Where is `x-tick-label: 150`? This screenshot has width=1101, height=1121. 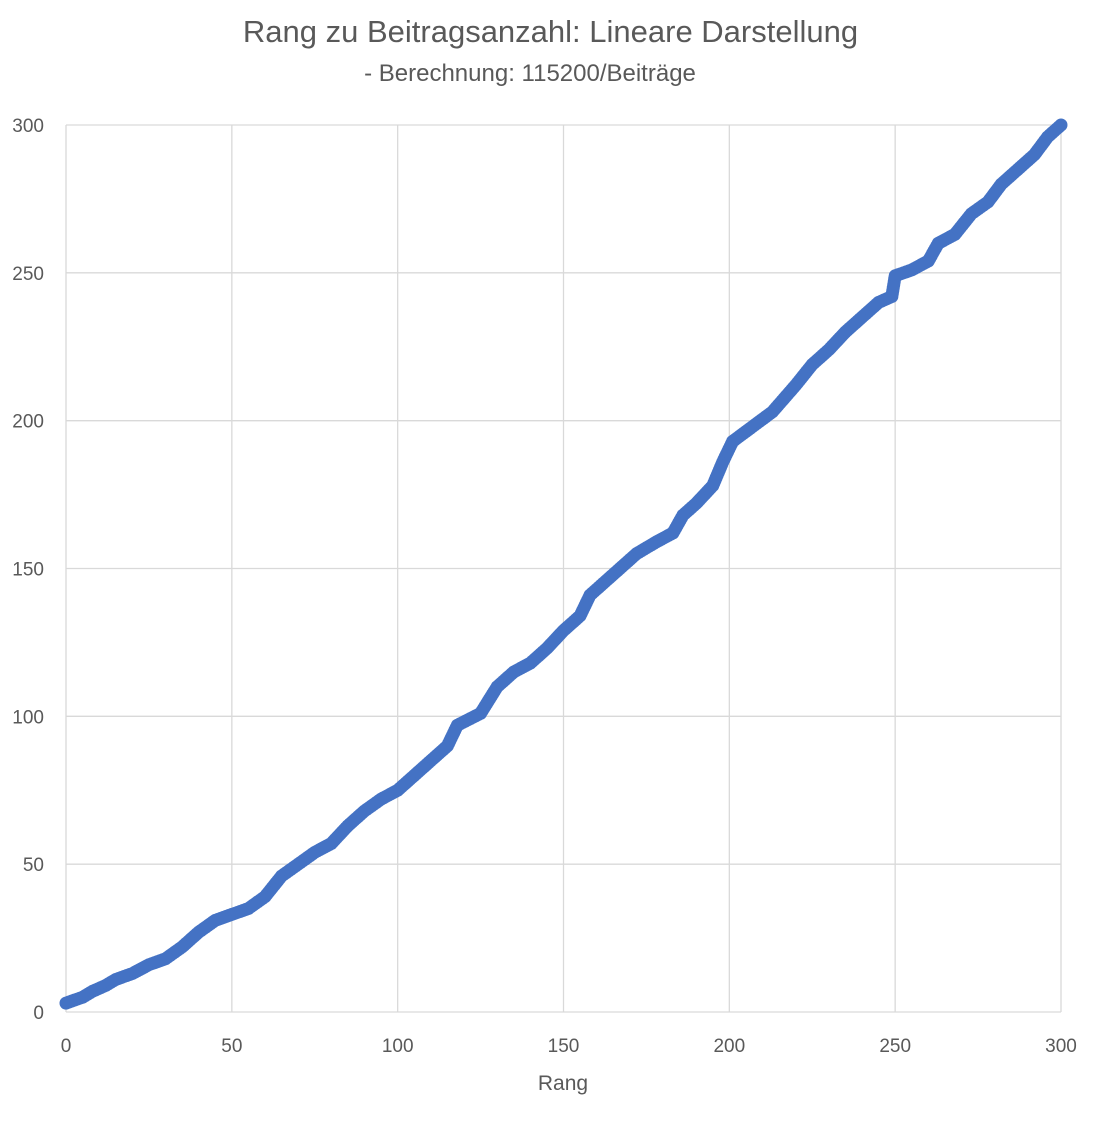 x-tick-label: 150 is located at coordinates (564, 1046).